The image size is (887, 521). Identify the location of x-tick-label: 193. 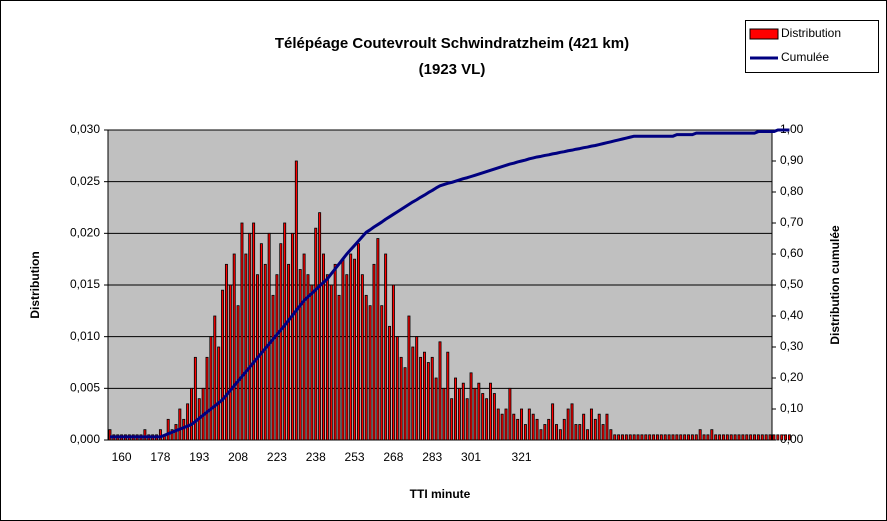
(199, 457).